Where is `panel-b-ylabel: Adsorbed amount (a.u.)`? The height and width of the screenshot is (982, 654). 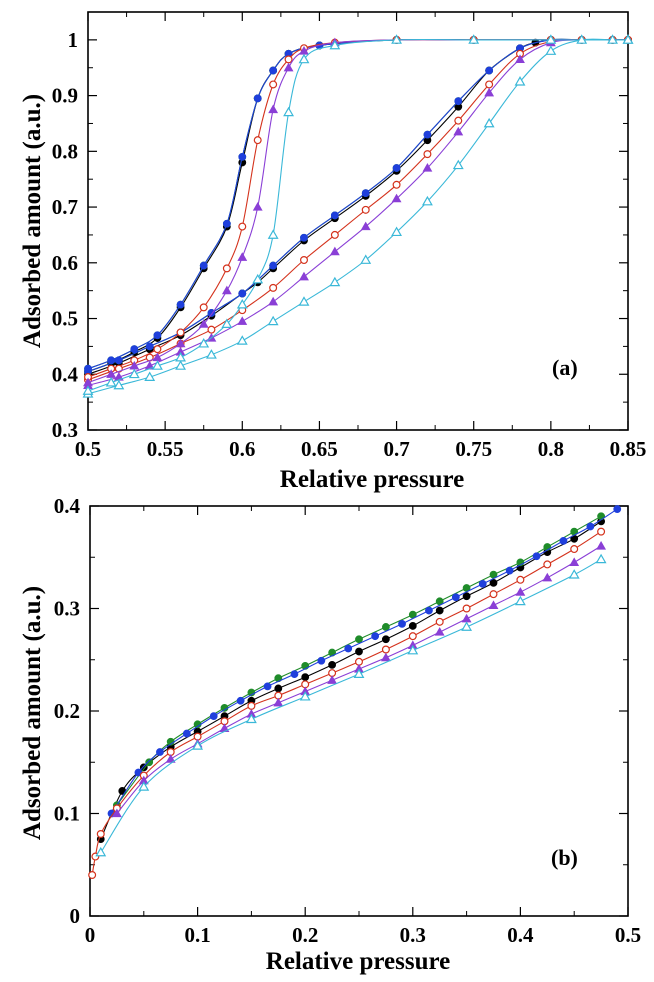 panel-b-ylabel: Adsorbed amount (a.u.) is located at coordinates (32, 713).